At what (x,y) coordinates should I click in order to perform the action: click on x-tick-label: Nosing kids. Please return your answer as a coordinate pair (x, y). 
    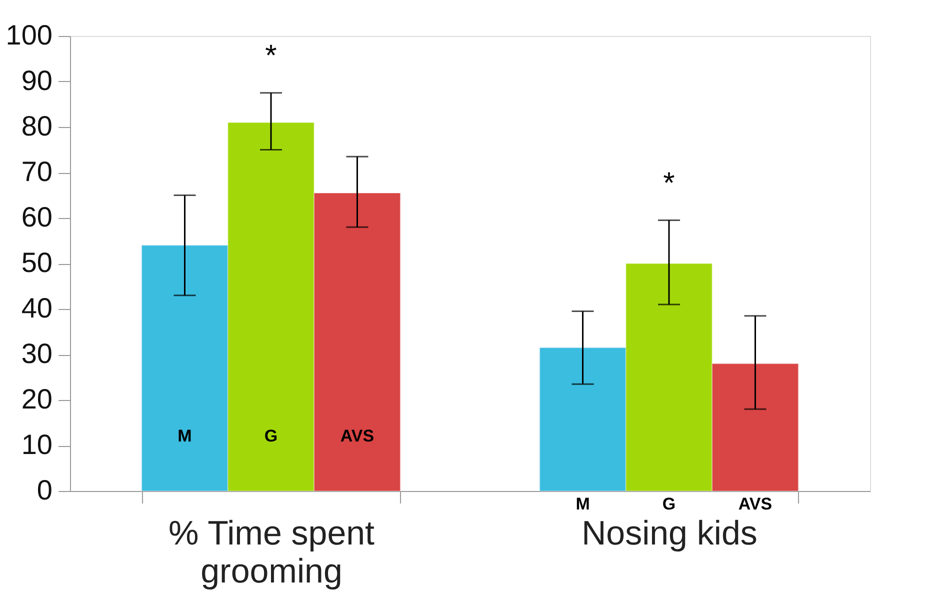
    Looking at the image, I should click on (670, 533).